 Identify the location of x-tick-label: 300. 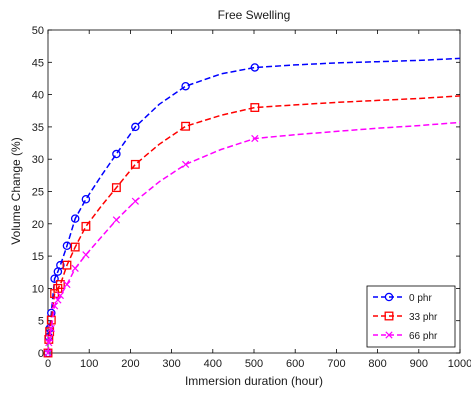
(171, 364).